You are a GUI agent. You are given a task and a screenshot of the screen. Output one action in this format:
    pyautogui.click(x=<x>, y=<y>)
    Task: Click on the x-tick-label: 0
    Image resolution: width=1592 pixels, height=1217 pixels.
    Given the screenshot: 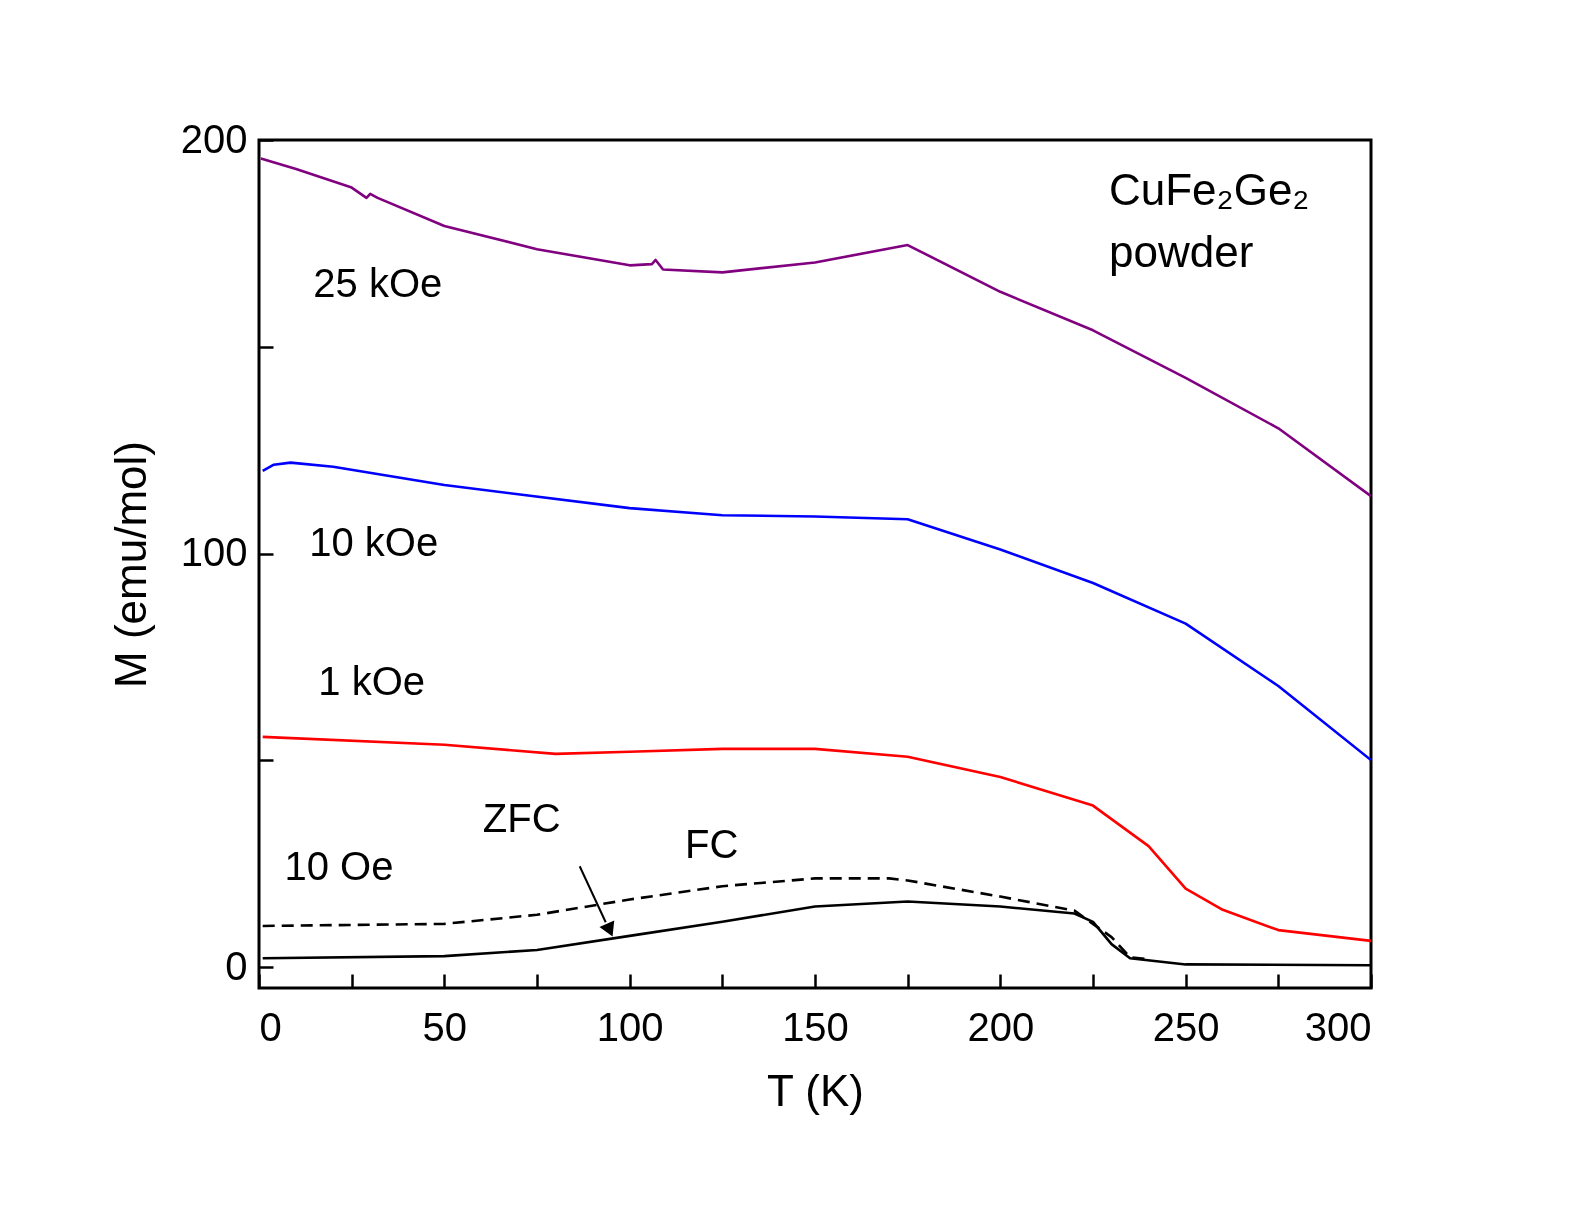 What is the action you would take?
    pyautogui.click(x=270, y=1026)
    